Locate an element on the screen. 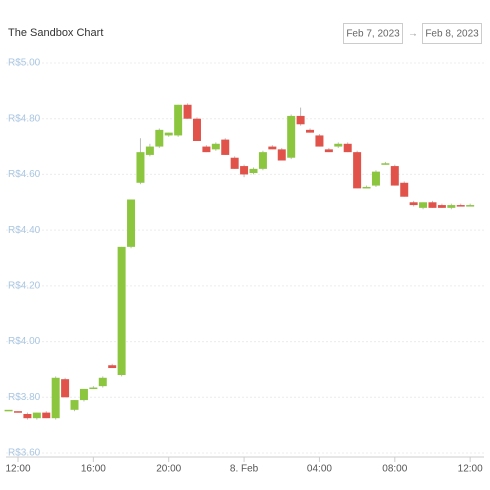  date-from-box is located at coordinates (373, 33).